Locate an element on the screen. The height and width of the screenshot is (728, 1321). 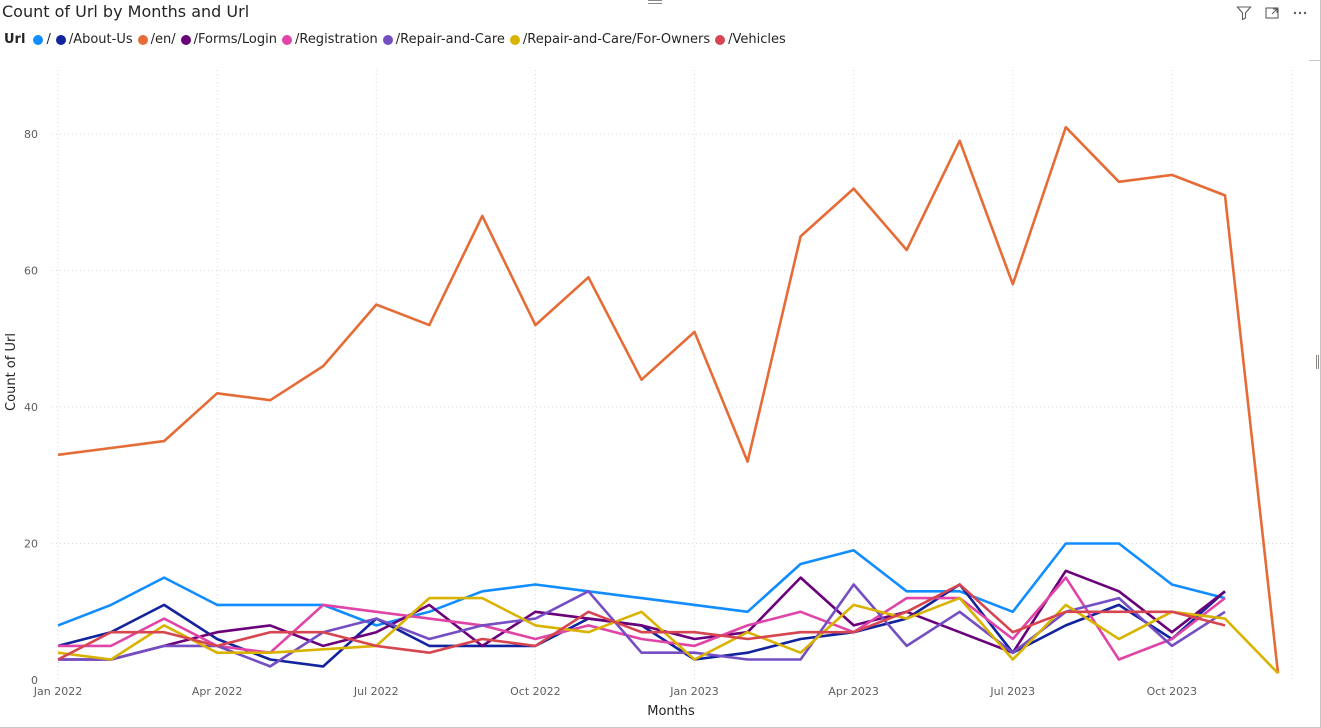
y-tick-label: 60 is located at coordinates (31, 271).